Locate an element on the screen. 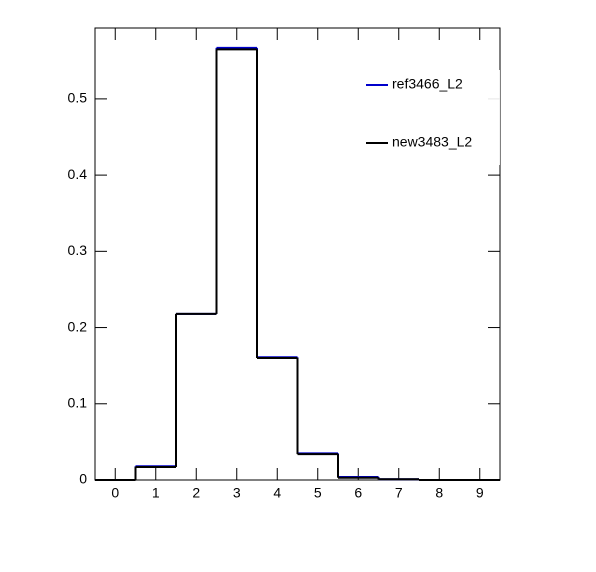  x-tick-label: 8 is located at coordinates (439, 493).